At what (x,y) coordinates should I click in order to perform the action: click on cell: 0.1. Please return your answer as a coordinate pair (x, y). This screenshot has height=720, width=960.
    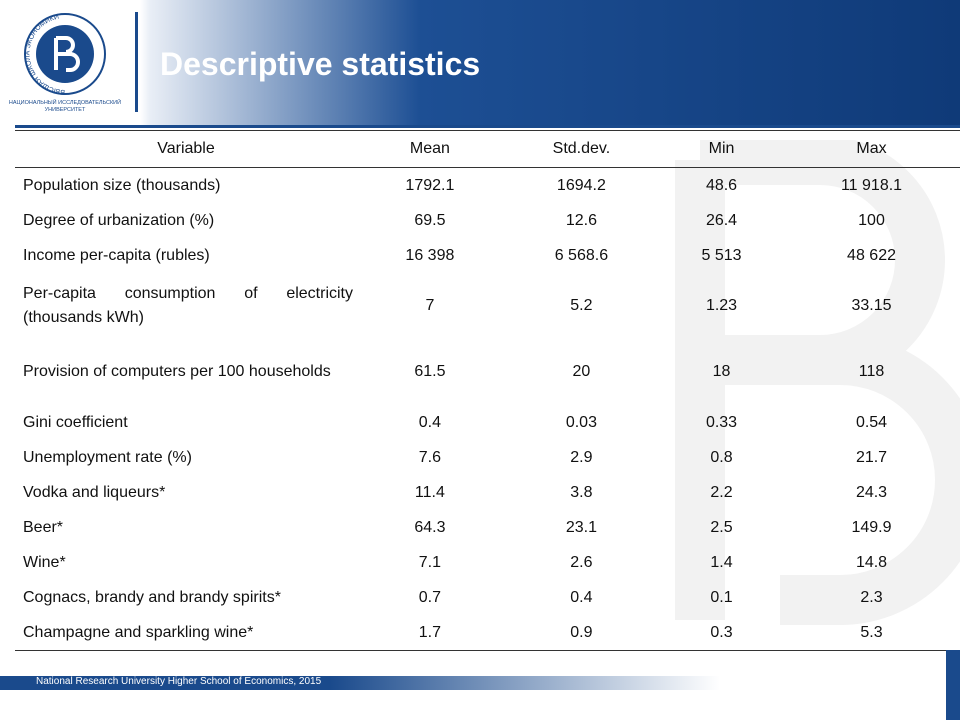
    Looking at the image, I should click on (721, 597).